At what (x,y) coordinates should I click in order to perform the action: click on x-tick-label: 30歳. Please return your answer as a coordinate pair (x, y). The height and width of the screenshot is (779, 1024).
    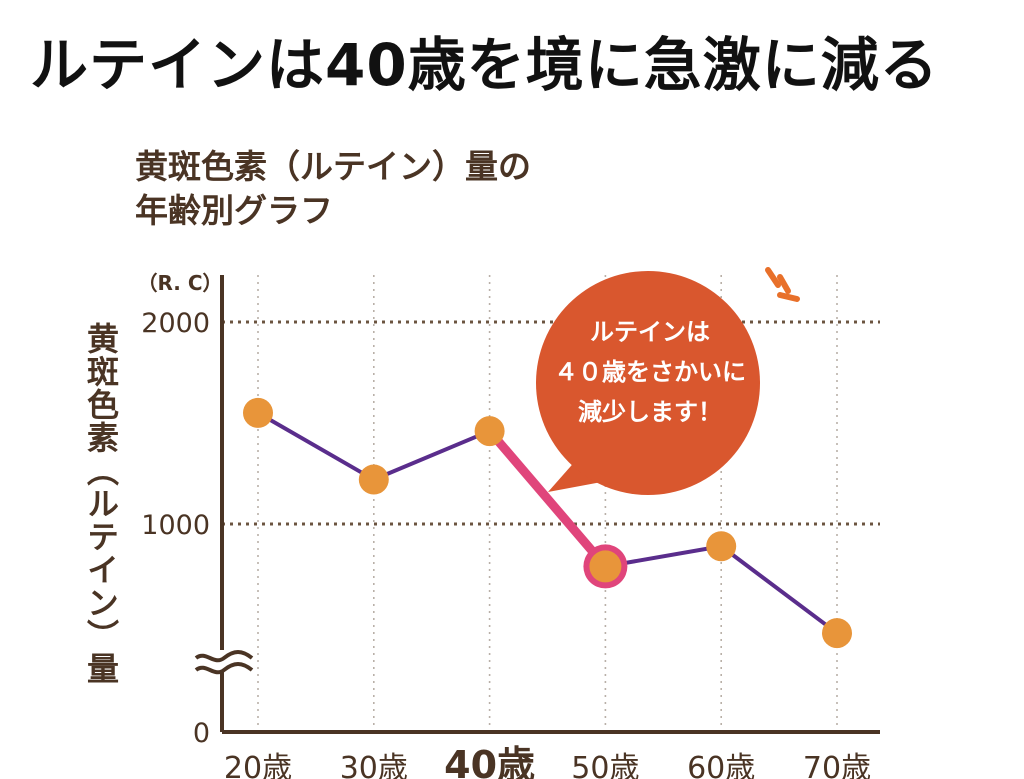
    Looking at the image, I should click on (374, 765).